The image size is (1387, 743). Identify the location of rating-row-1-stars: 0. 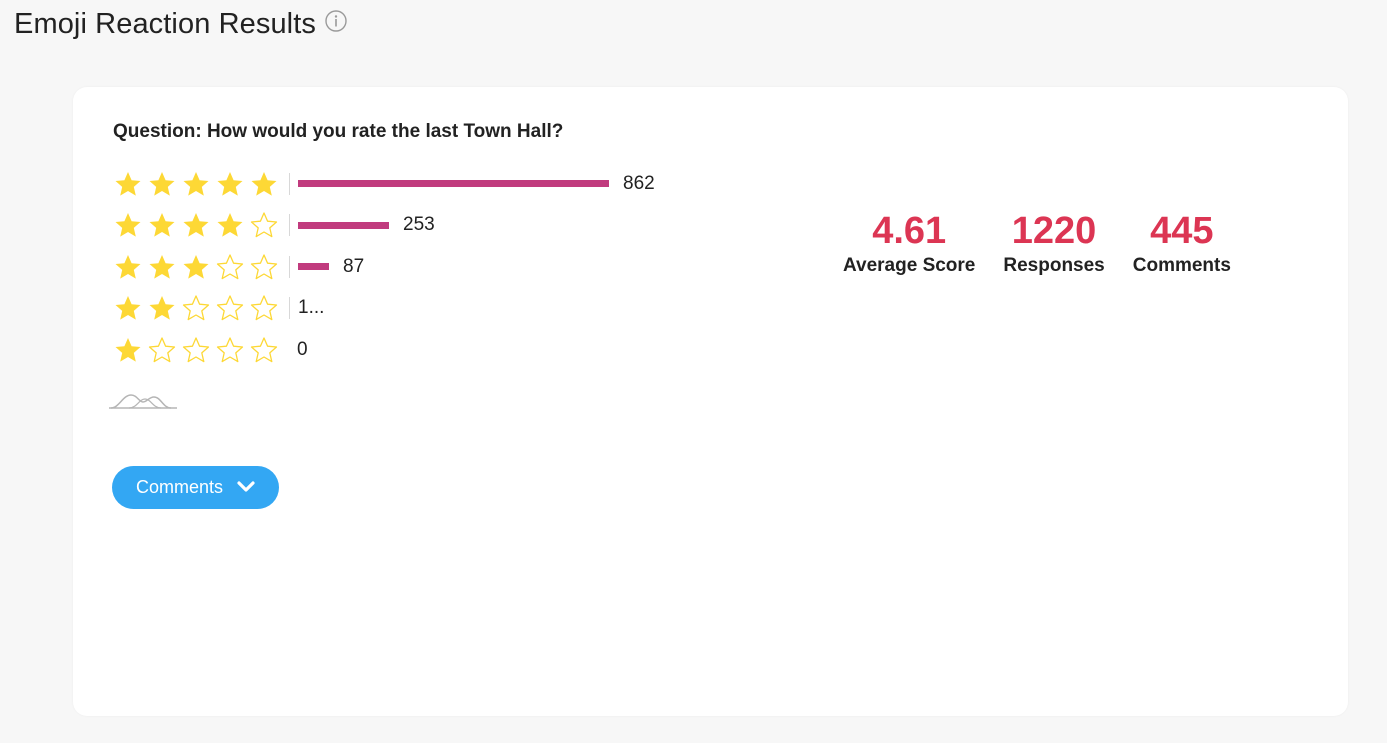
(383, 350).